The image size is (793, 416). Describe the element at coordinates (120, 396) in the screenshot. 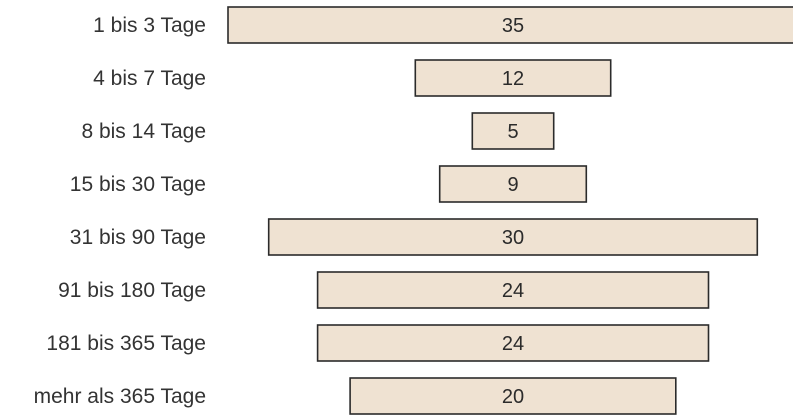

I see `category-label: mehr als 365 Tage` at that location.